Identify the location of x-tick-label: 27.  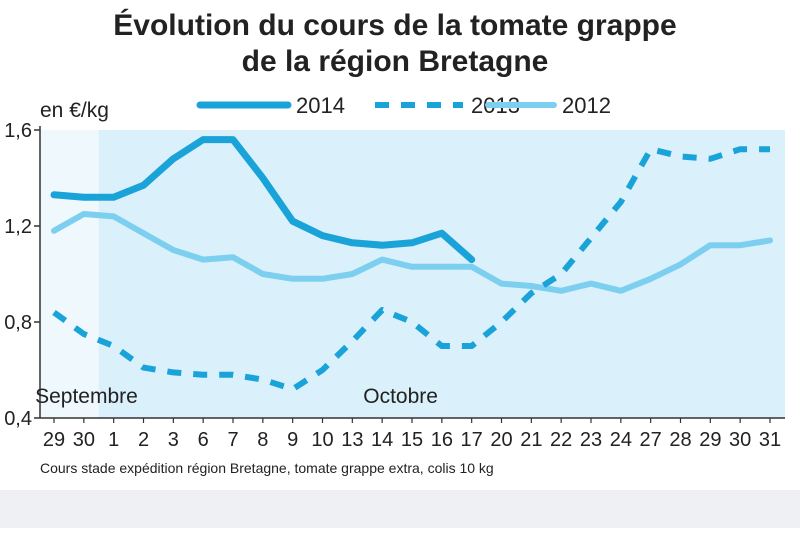
(651, 440).